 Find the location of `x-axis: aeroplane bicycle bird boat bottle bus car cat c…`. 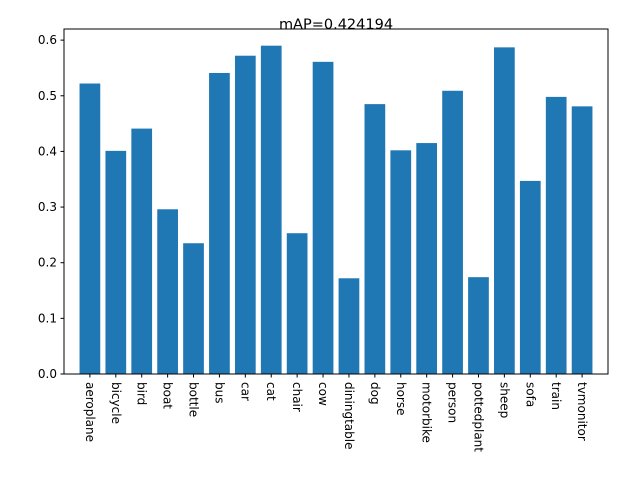

x-axis: aeroplane bicycle bird boat bottle bus car cat c… is located at coordinates (336, 413).